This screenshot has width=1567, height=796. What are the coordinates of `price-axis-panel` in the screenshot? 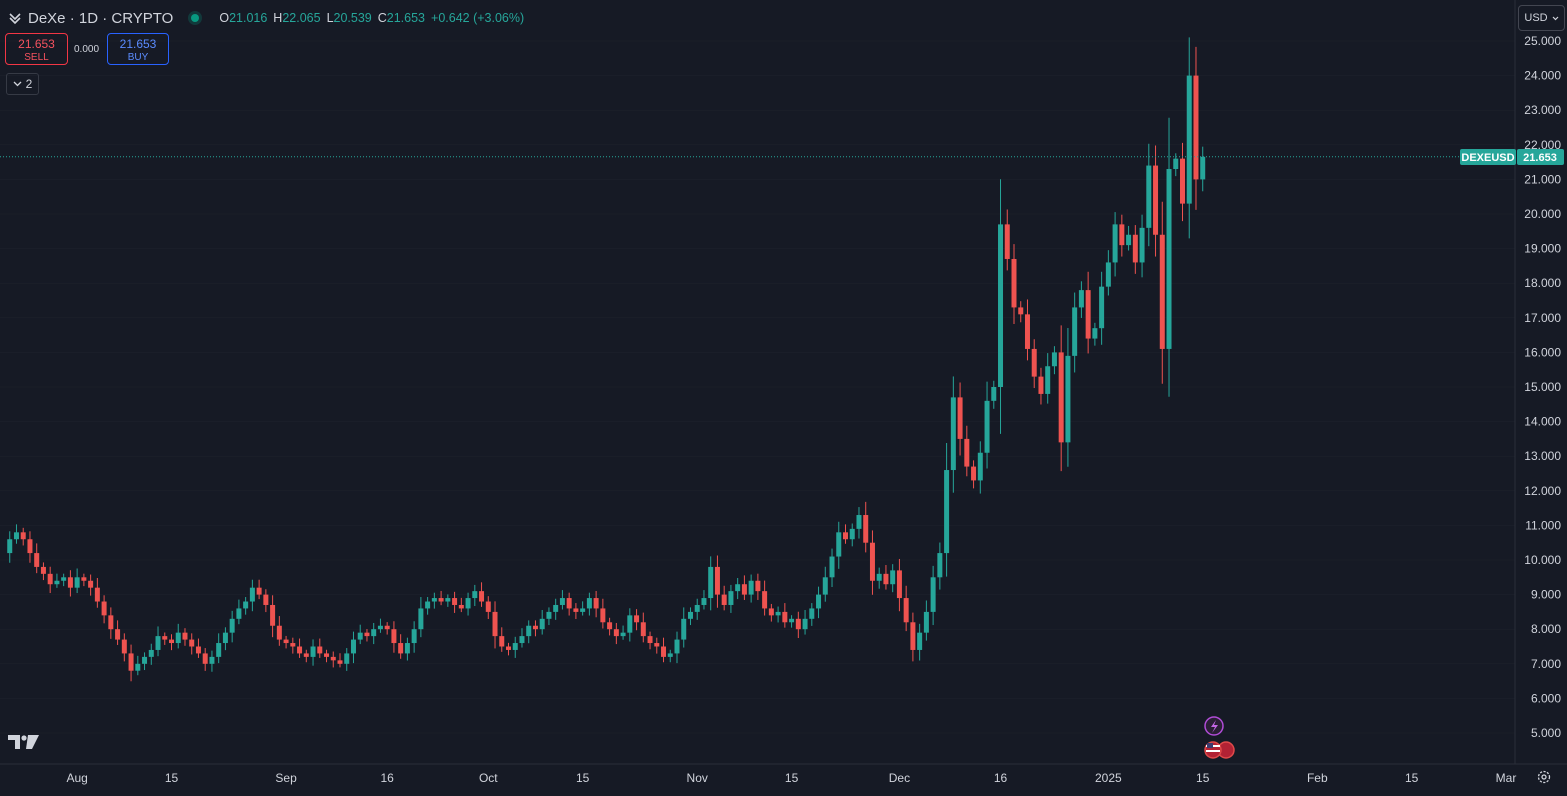 It's located at (1541, 382).